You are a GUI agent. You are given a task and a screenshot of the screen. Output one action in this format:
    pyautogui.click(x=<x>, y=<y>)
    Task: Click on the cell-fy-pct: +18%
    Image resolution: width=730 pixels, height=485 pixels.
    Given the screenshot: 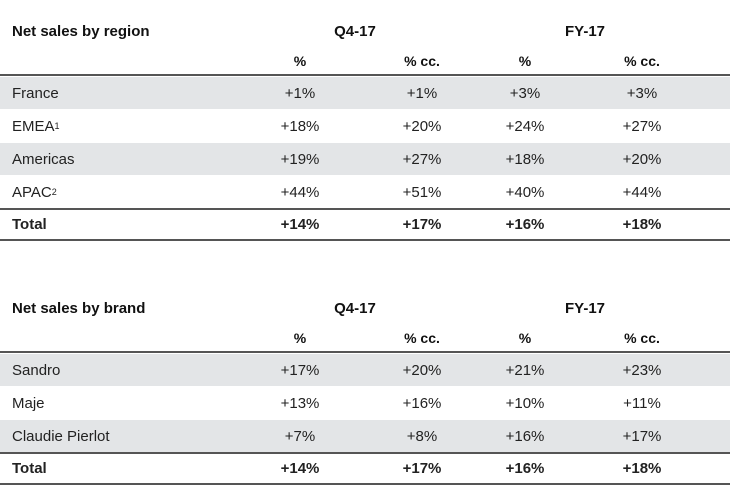 What is the action you would take?
    pyautogui.click(x=525, y=159)
    